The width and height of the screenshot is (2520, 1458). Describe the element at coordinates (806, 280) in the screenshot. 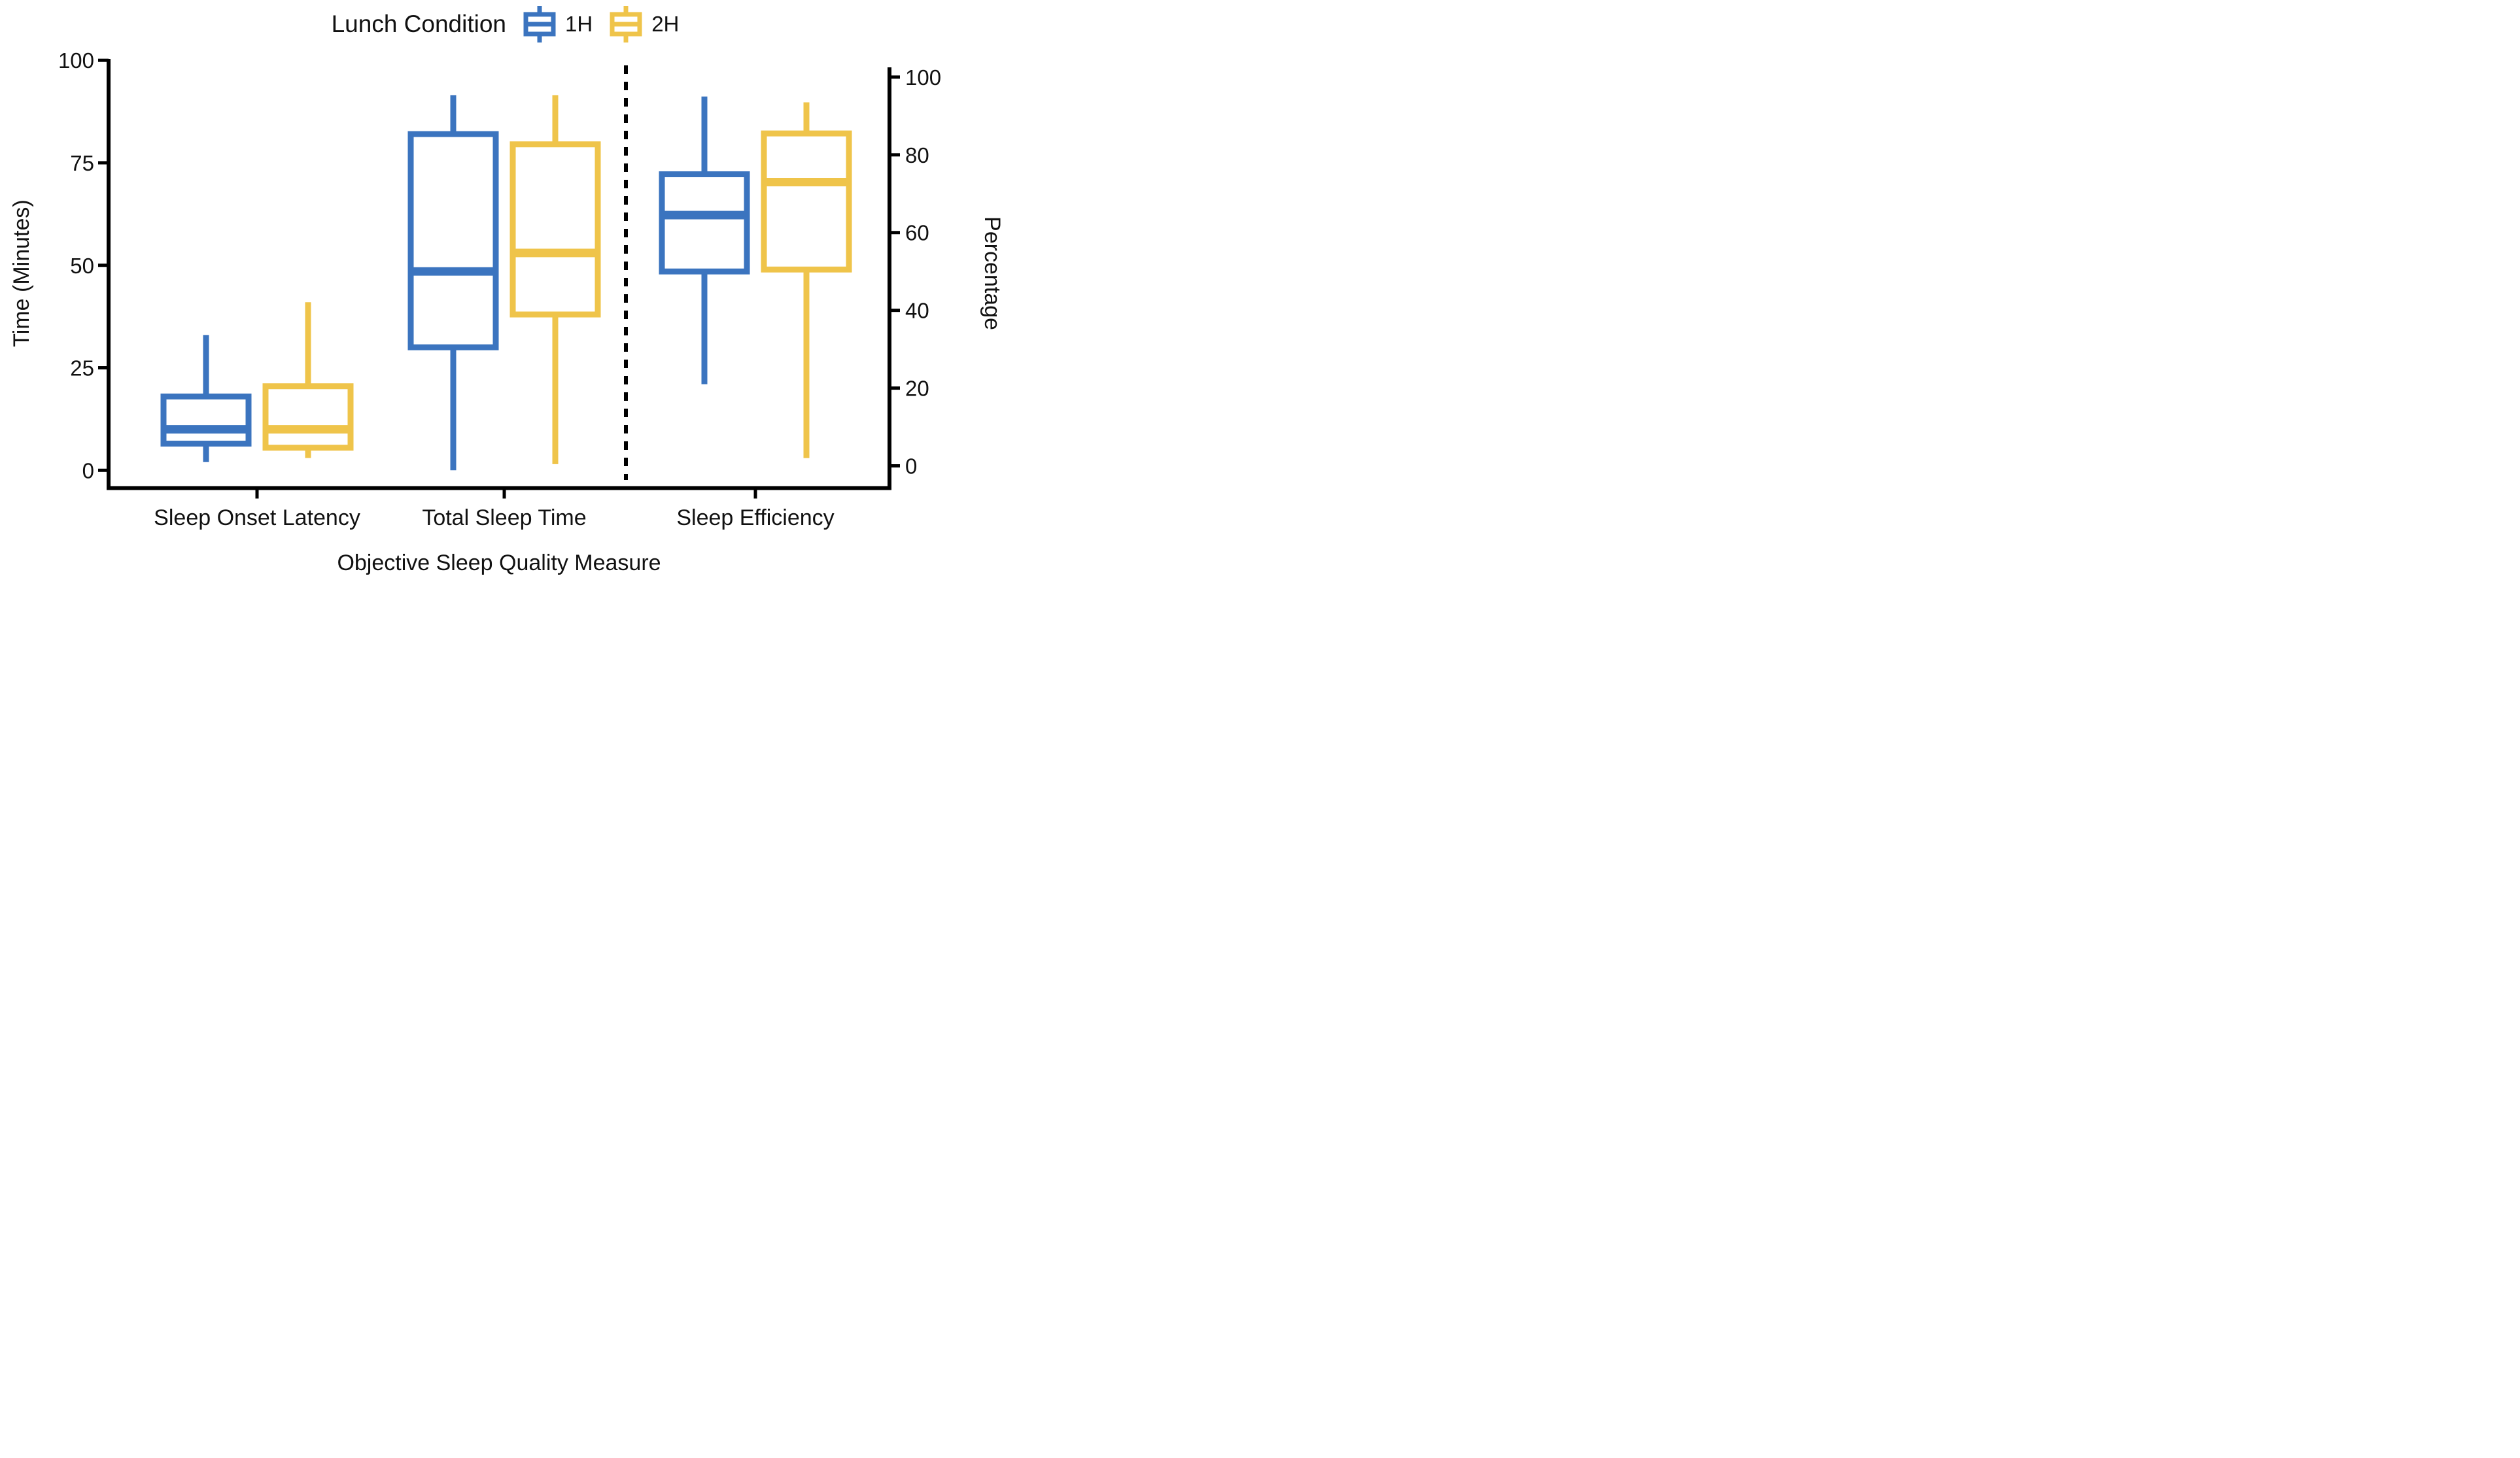

I see `box-2h-sleep-efficiency` at that location.